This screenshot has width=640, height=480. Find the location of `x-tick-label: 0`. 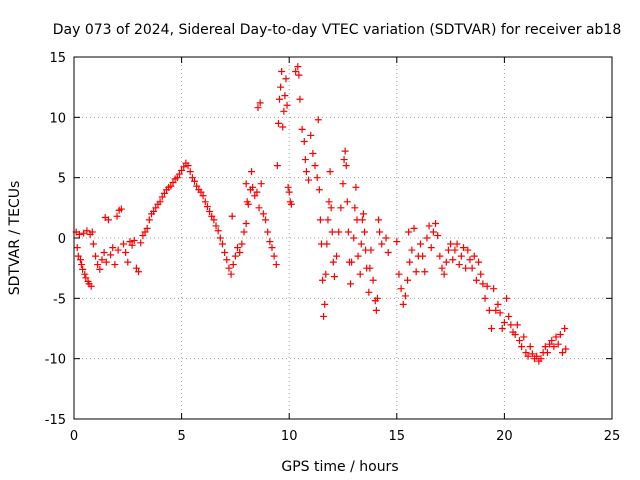

x-tick-label: 0 is located at coordinates (74, 436).